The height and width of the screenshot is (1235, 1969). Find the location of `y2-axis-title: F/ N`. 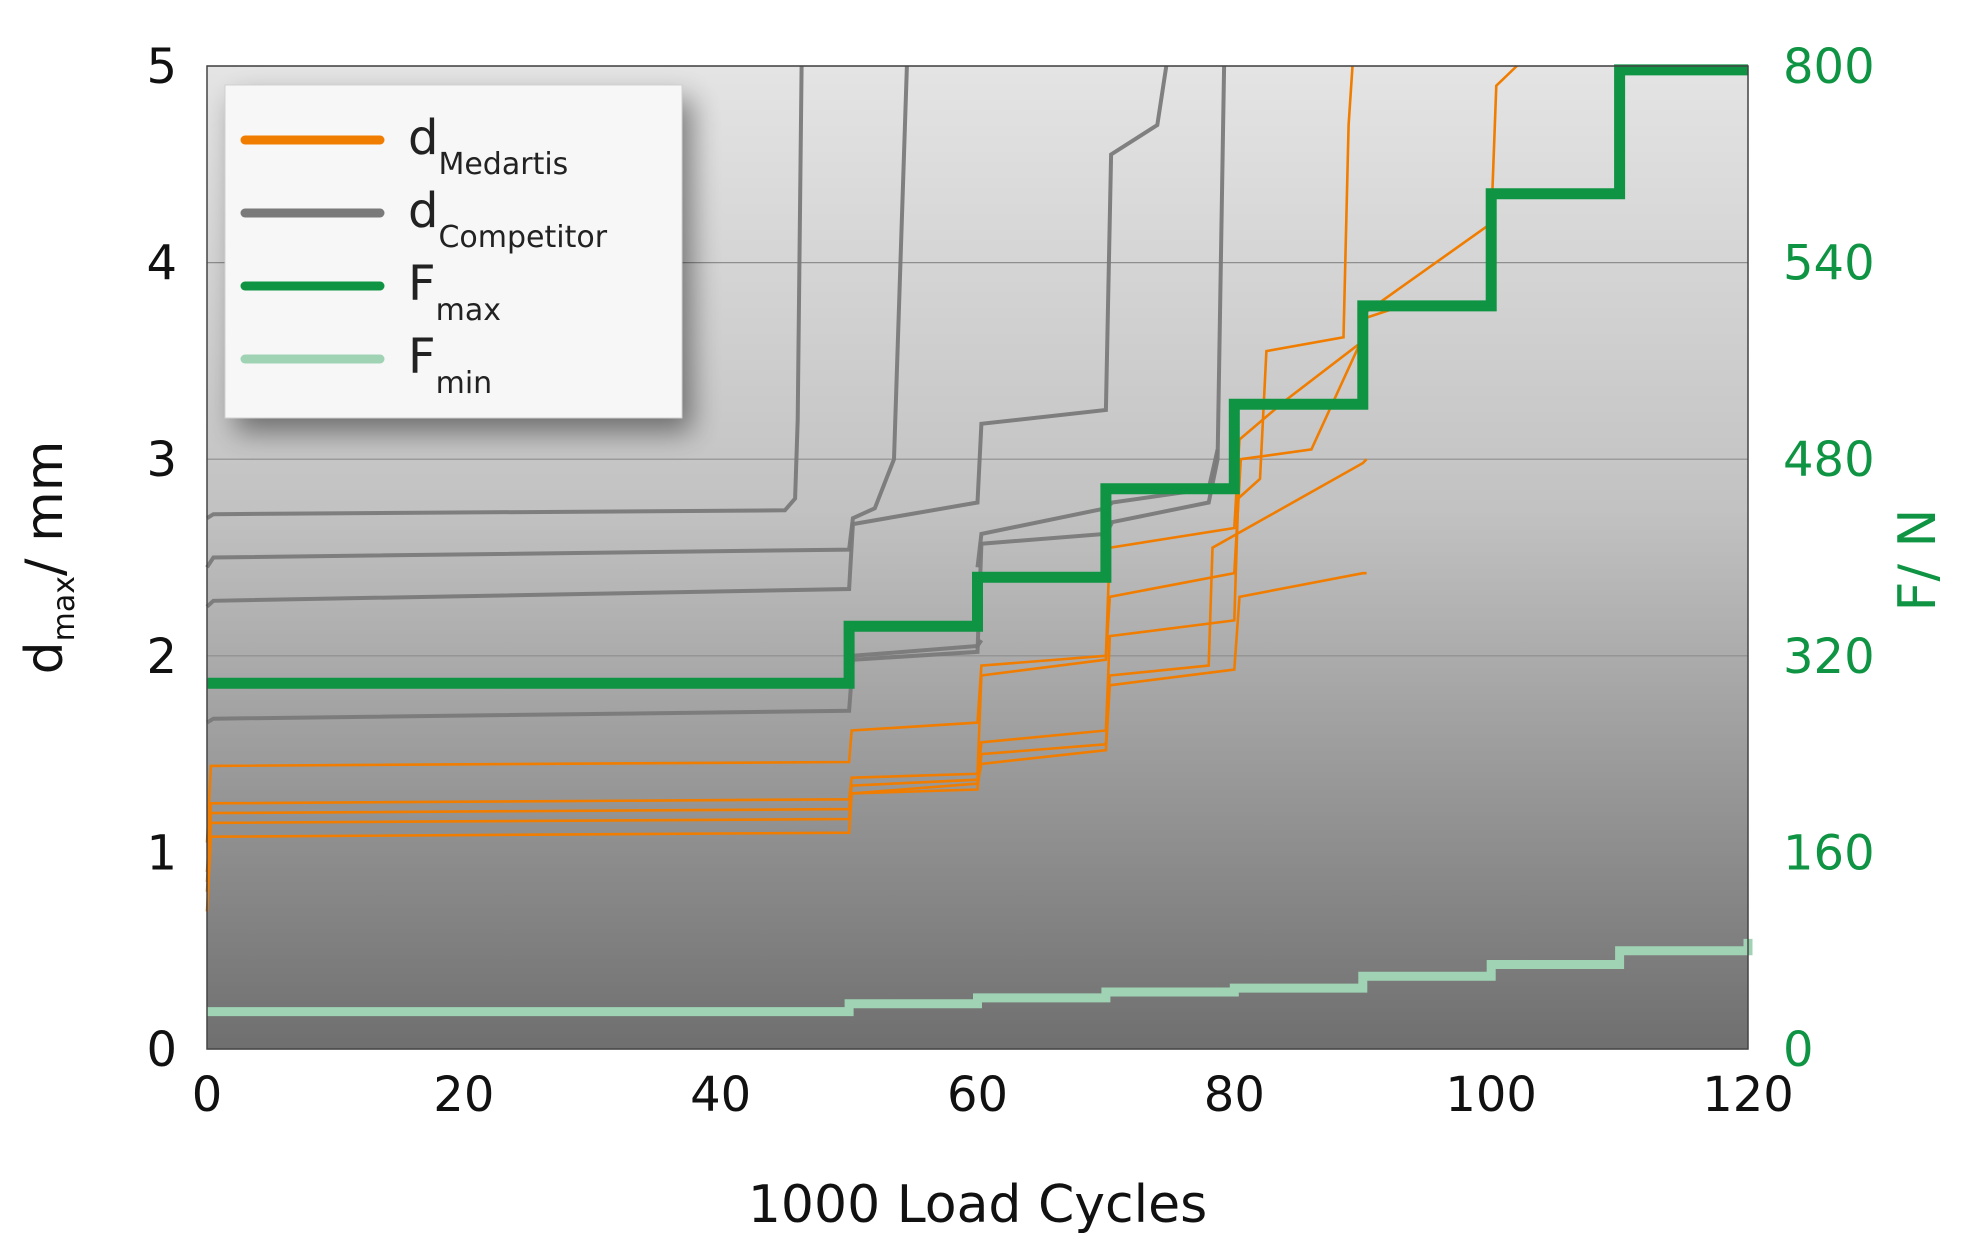

y2-axis-title: F/ N is located at coordinates (1918, 560).